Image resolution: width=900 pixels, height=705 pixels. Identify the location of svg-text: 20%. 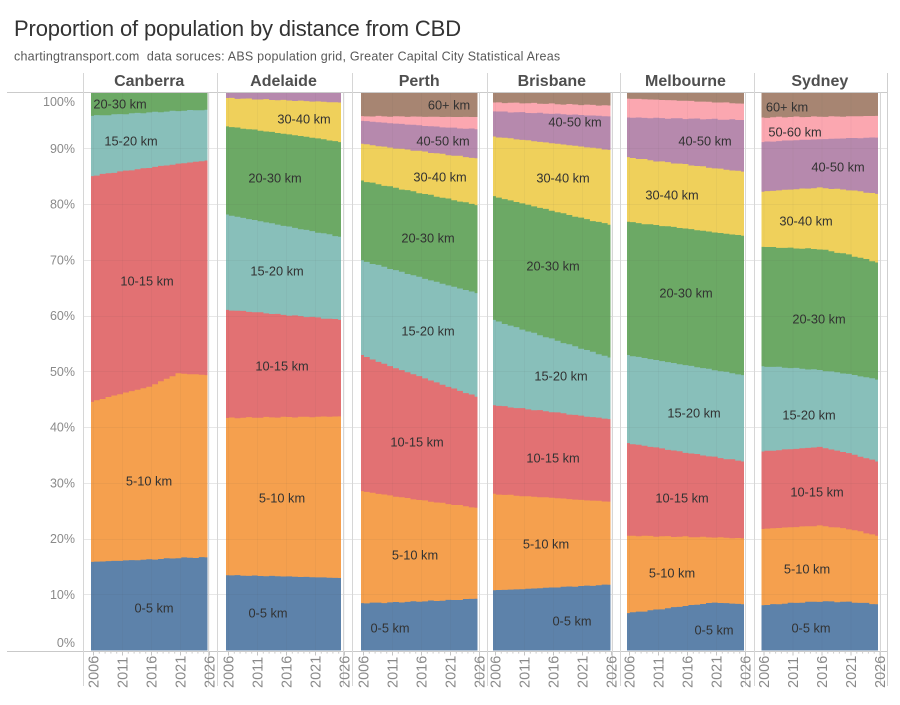
(62, 539).